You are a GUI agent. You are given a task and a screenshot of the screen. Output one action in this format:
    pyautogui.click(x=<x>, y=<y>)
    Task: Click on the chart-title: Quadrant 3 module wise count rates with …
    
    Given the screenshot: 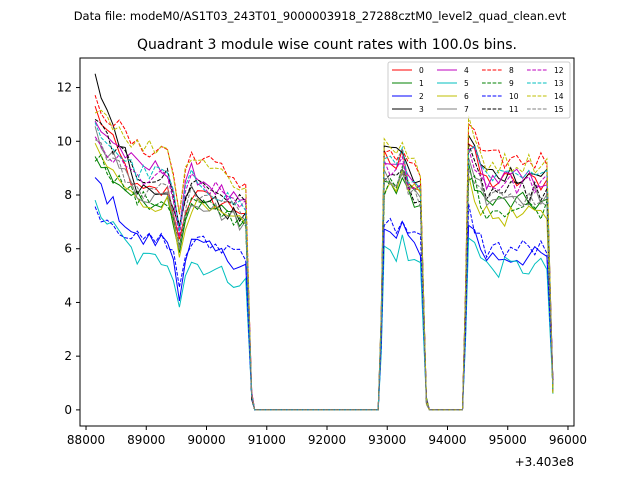 What is the action you would take?
    pyautogui.click(x=327, y=45)
    